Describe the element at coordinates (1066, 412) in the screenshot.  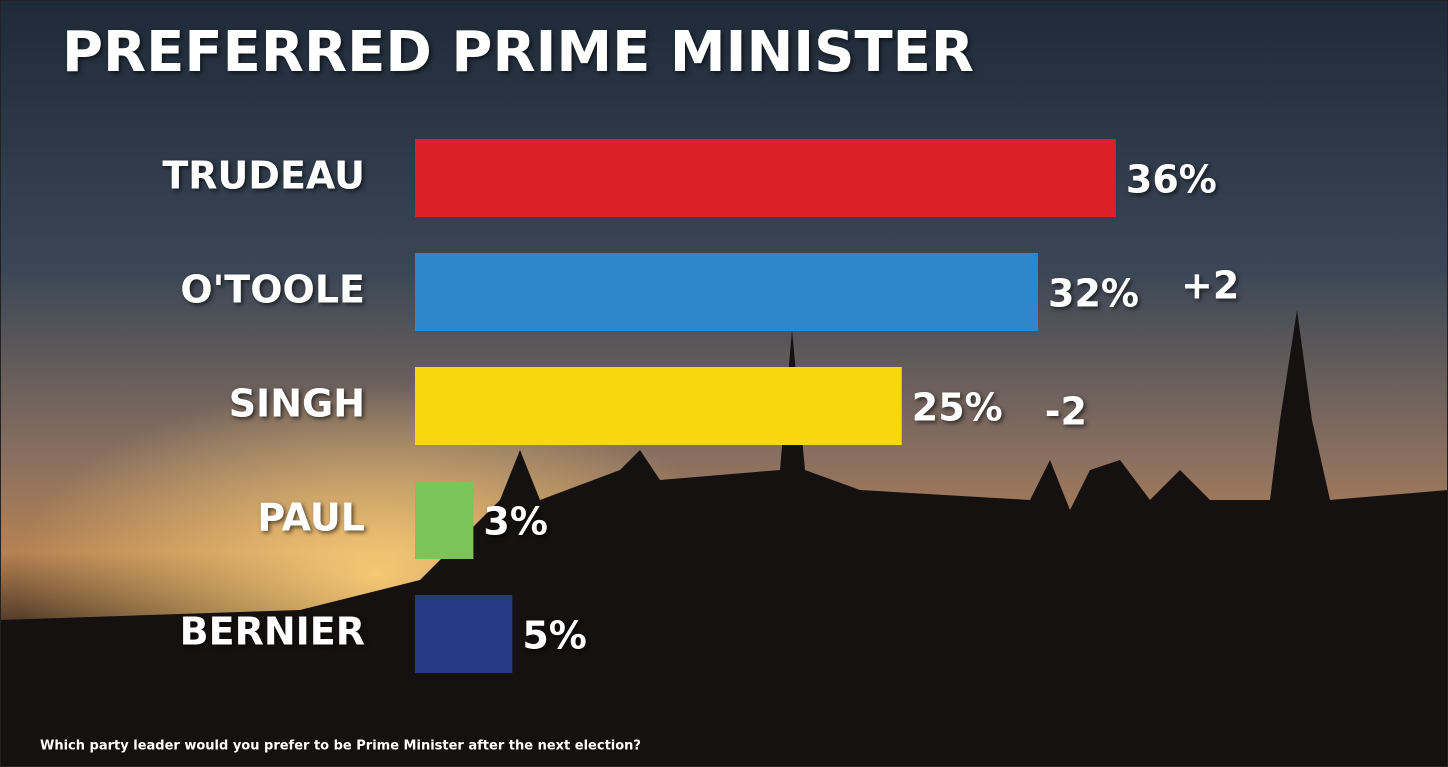
I see `change-label: -2` at that location.